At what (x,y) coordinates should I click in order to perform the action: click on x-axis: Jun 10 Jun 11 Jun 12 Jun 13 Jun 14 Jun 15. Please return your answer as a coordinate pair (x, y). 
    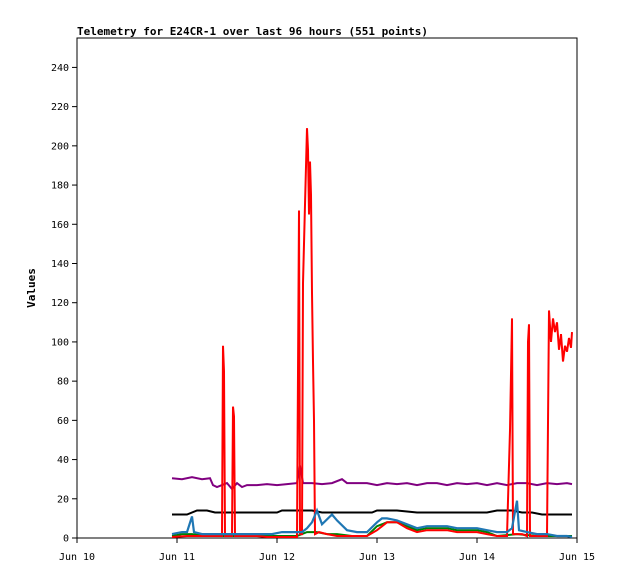
    Looking at the image, I should click on (327, 550).